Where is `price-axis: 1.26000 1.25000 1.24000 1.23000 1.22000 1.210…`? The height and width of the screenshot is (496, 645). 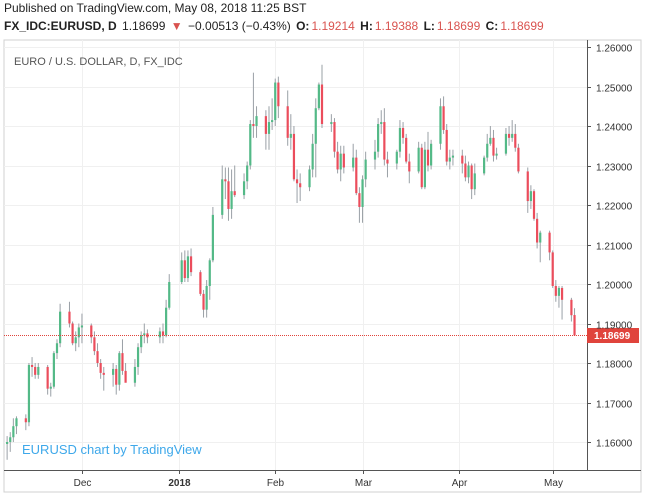 price-axis: 1.26000 1.25000 1.24000 1.23000 1.22000 1.210… is located at coordinates (610, 247).